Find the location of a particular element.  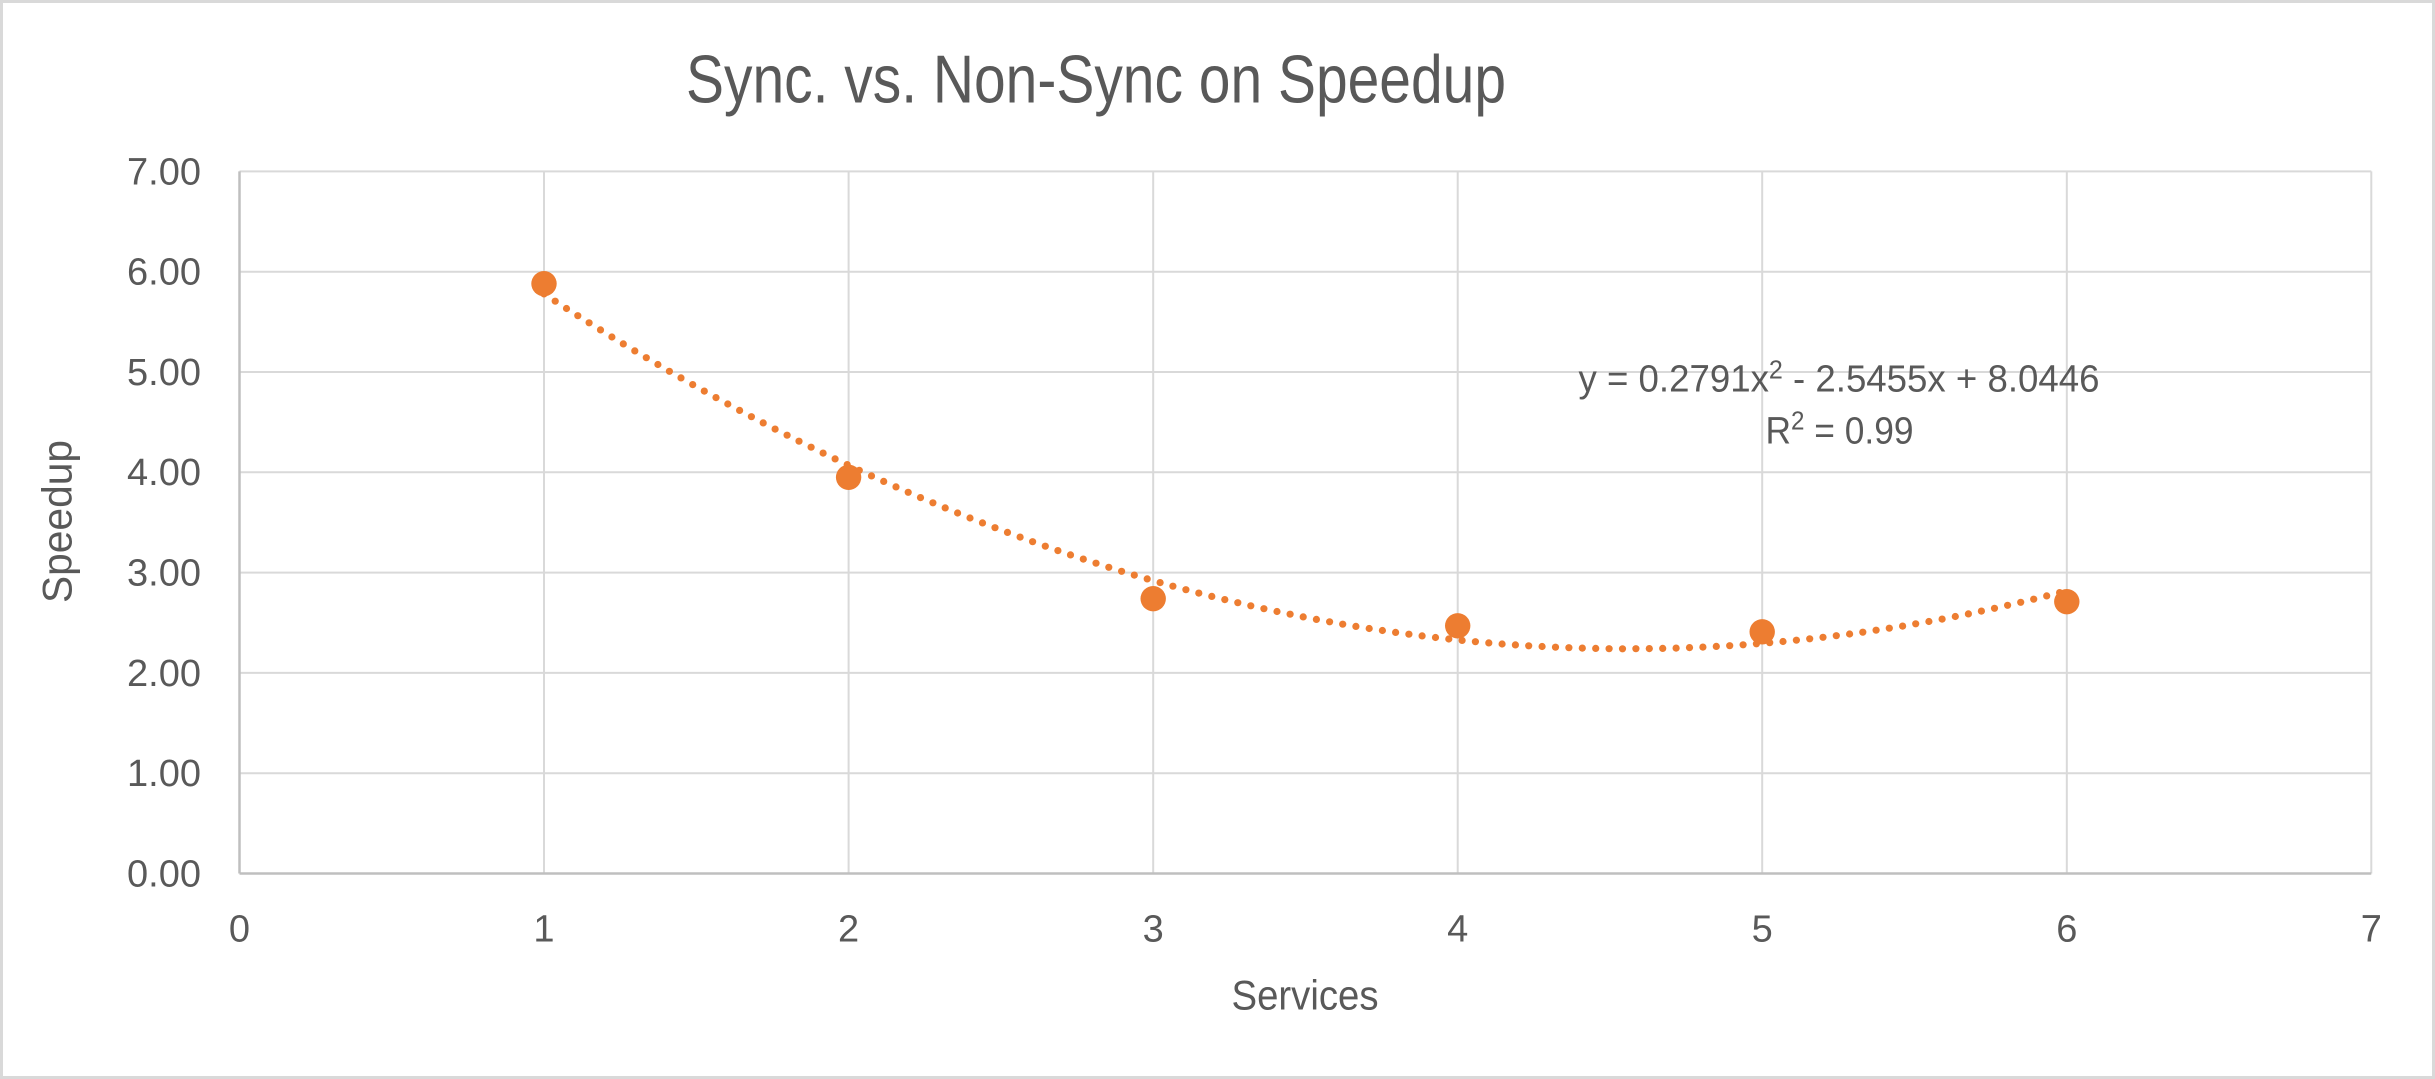

svg-text: 7 is located at coordinates (2371, 929).